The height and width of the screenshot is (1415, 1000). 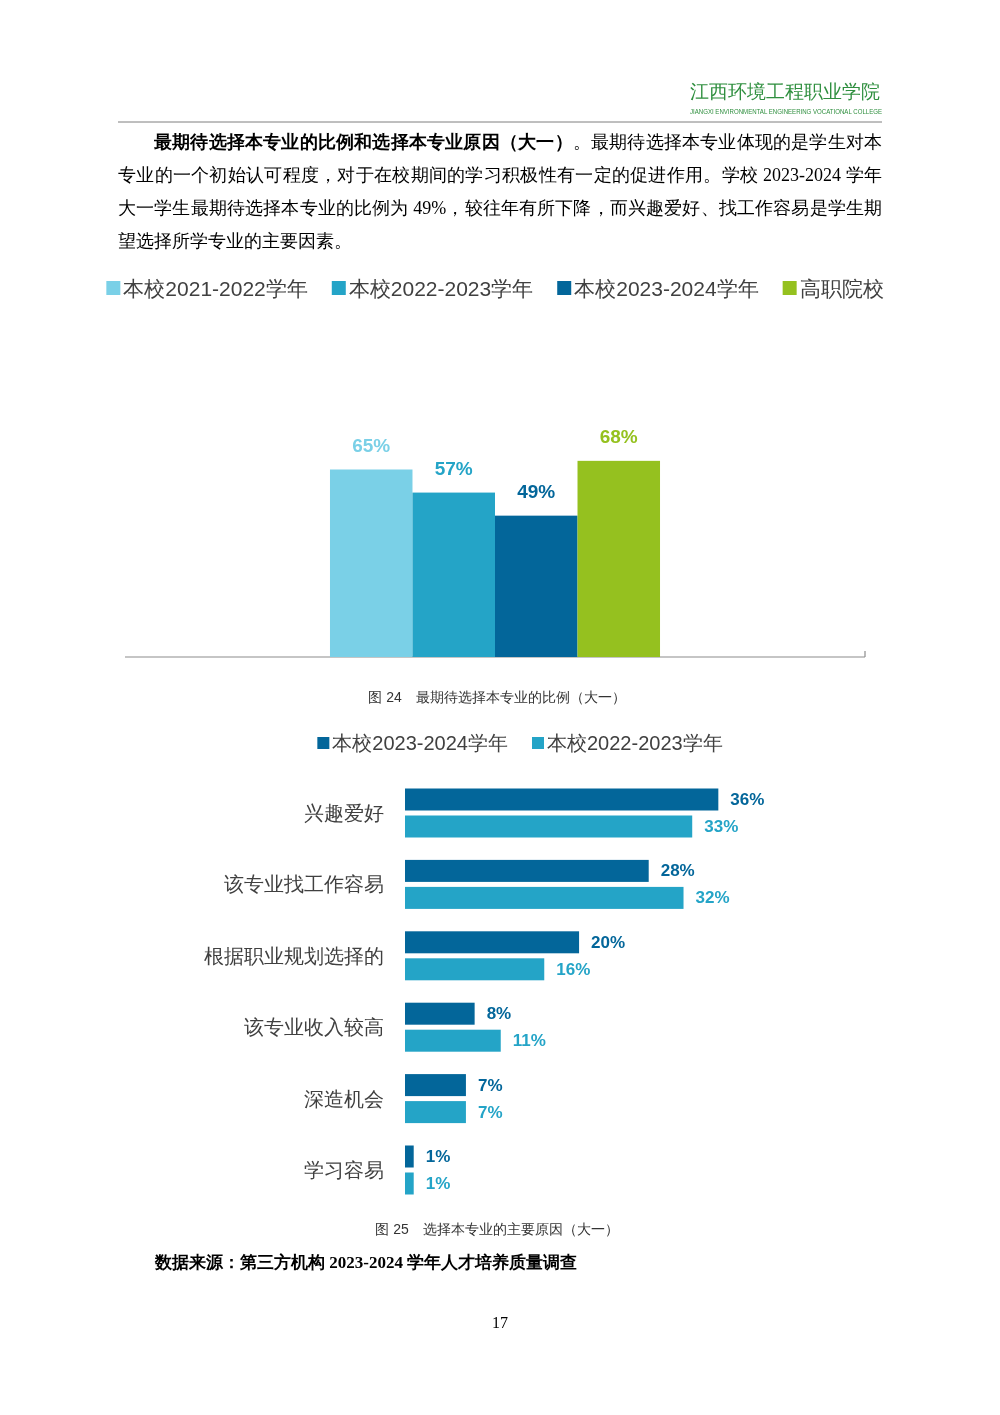 I want to click on y-tick-label: 该专业找工作容易, so click(x=304, y=884).